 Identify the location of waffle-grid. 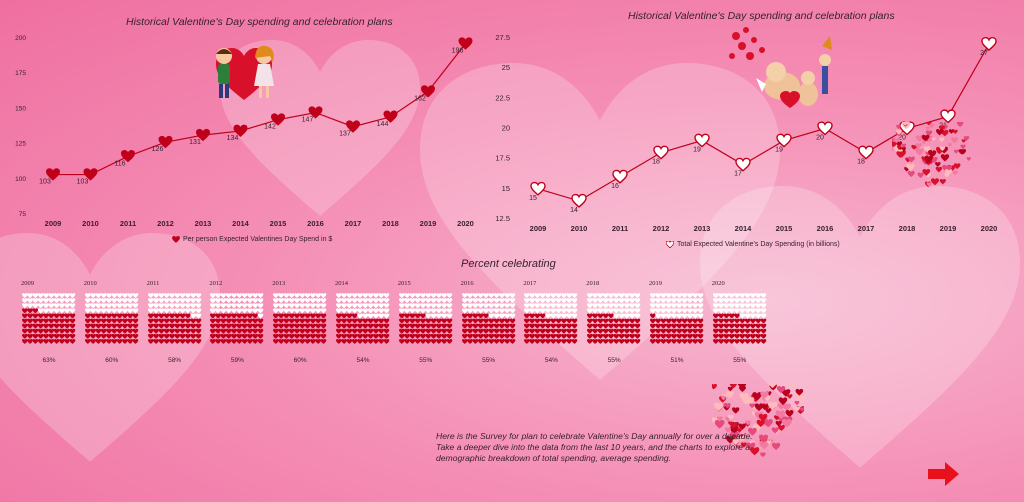
(300, 318).